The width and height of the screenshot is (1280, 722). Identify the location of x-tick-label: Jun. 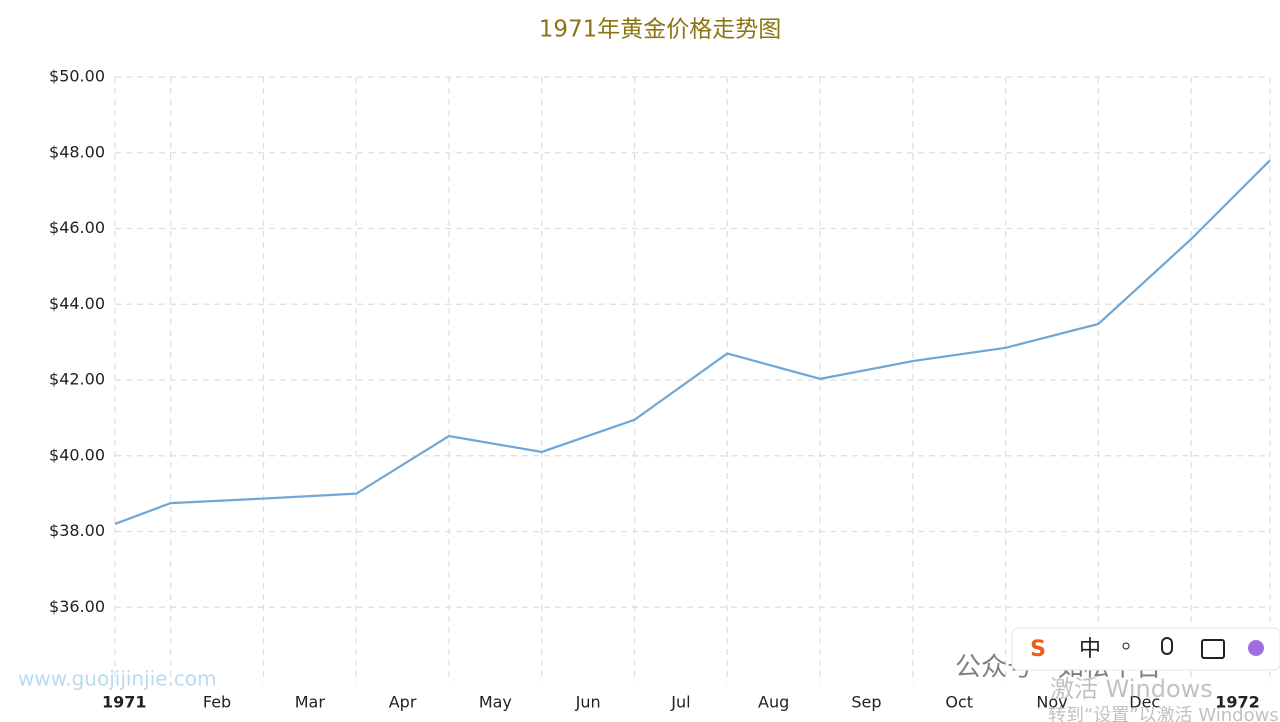
(588, 702).